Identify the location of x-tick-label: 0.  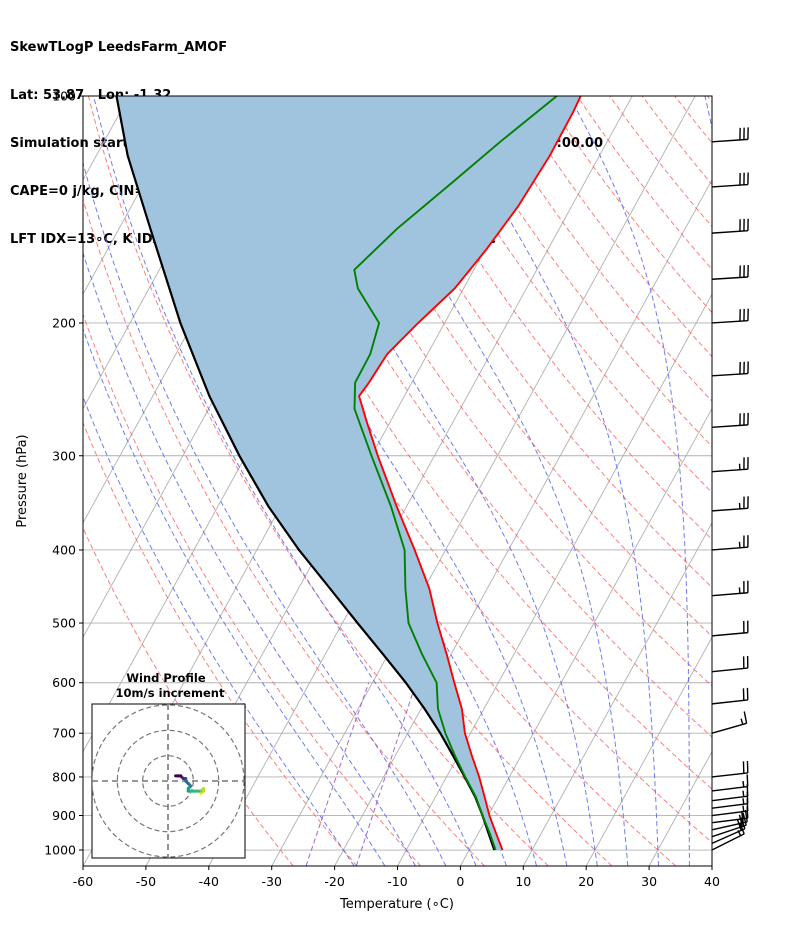
(460, 881).